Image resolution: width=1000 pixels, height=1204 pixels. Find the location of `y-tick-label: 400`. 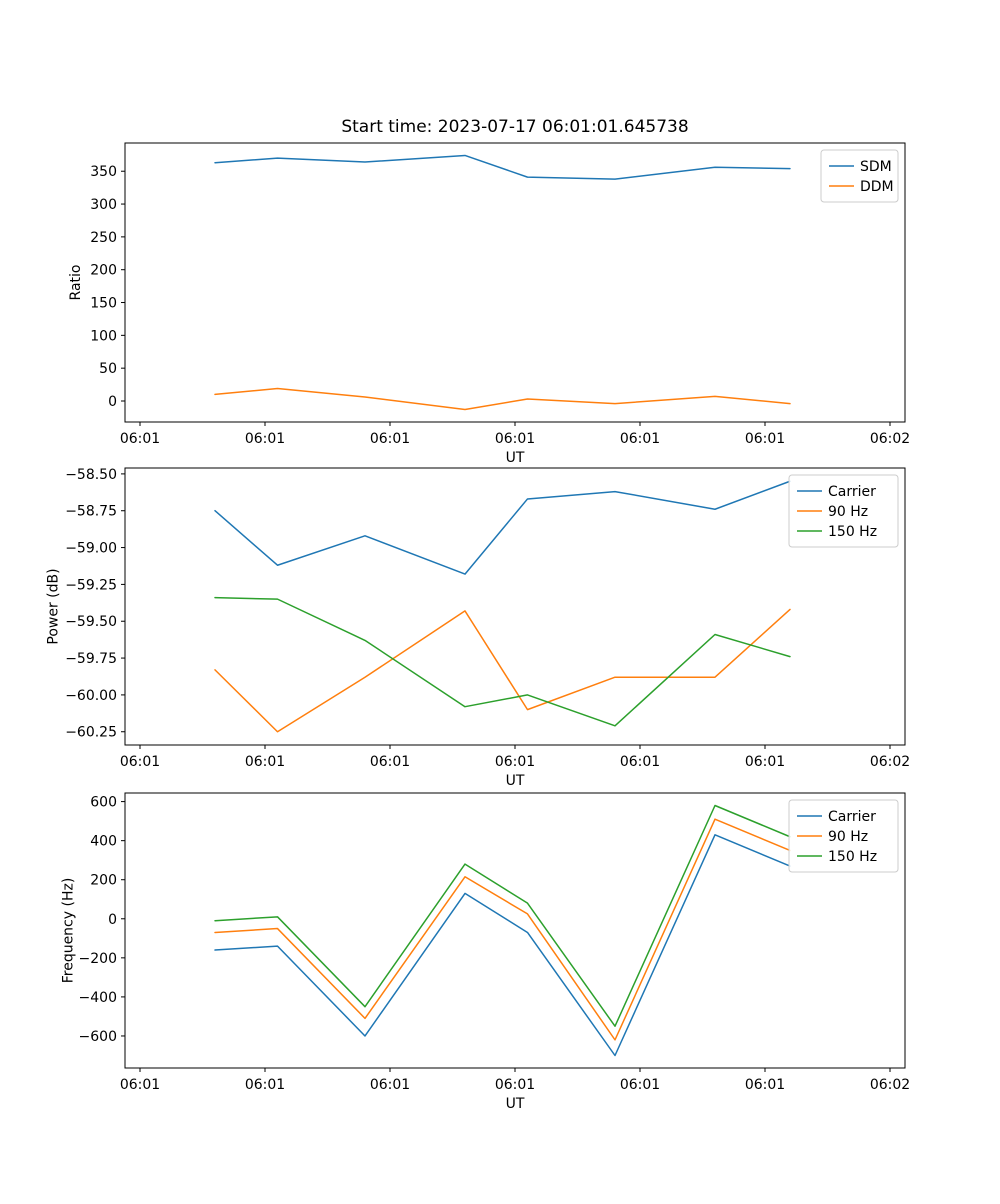

y-tick-label: 400 is located at coordinates (103, 842).